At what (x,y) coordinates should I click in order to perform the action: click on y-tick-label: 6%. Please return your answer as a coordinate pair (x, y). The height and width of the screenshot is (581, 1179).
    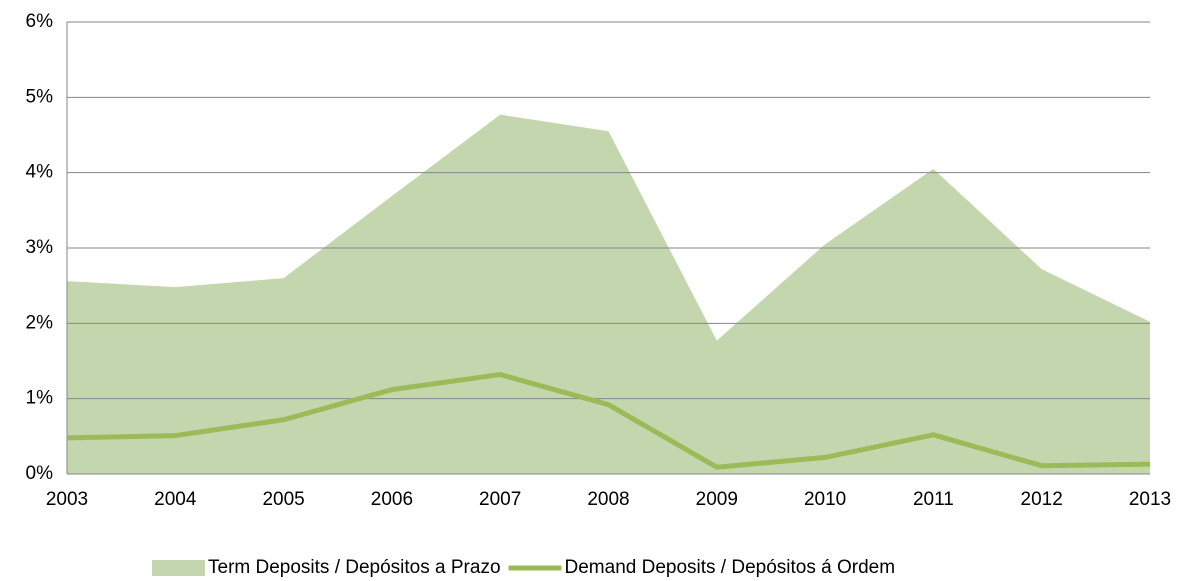
    Looking at the image, I should click on (40, 21).